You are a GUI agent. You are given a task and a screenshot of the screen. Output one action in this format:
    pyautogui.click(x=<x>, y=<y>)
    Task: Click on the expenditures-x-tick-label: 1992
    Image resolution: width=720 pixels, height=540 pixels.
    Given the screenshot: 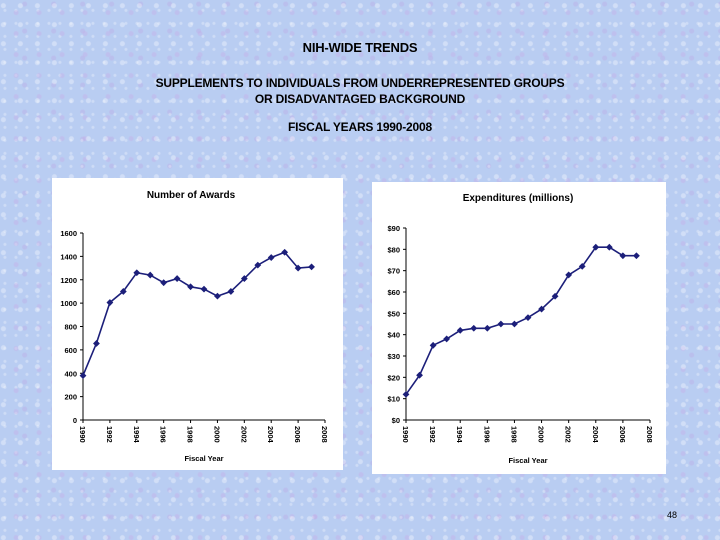 What is the action you would take?
    pyautogui.click(x=432, y=434)
    